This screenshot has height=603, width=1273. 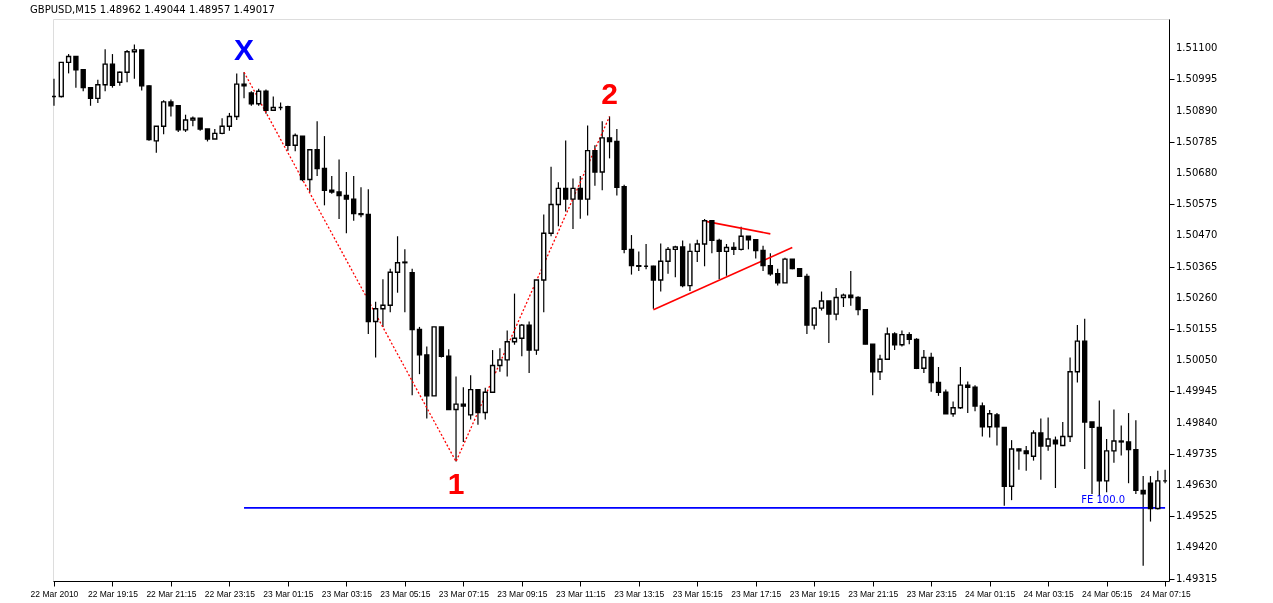 I want to click on x-tick-label: 23 Mar 23:15, so click(x=931, y=593).